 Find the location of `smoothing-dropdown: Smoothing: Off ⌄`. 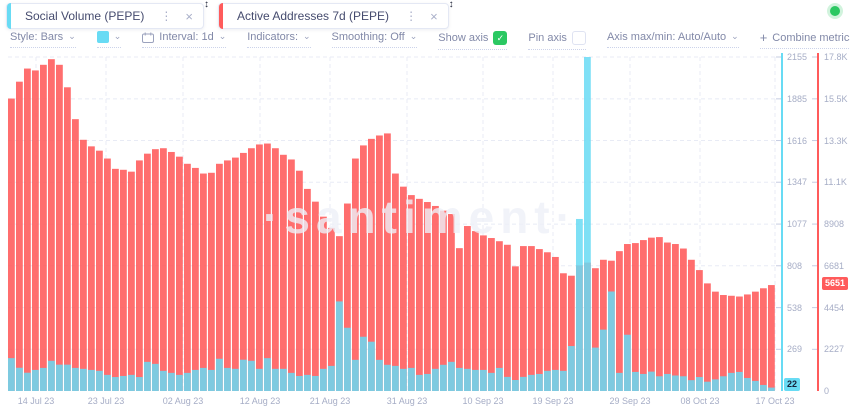

smoothing-dropdown: Smoothing: Off ⌄ is located at coordinates (374, 39).